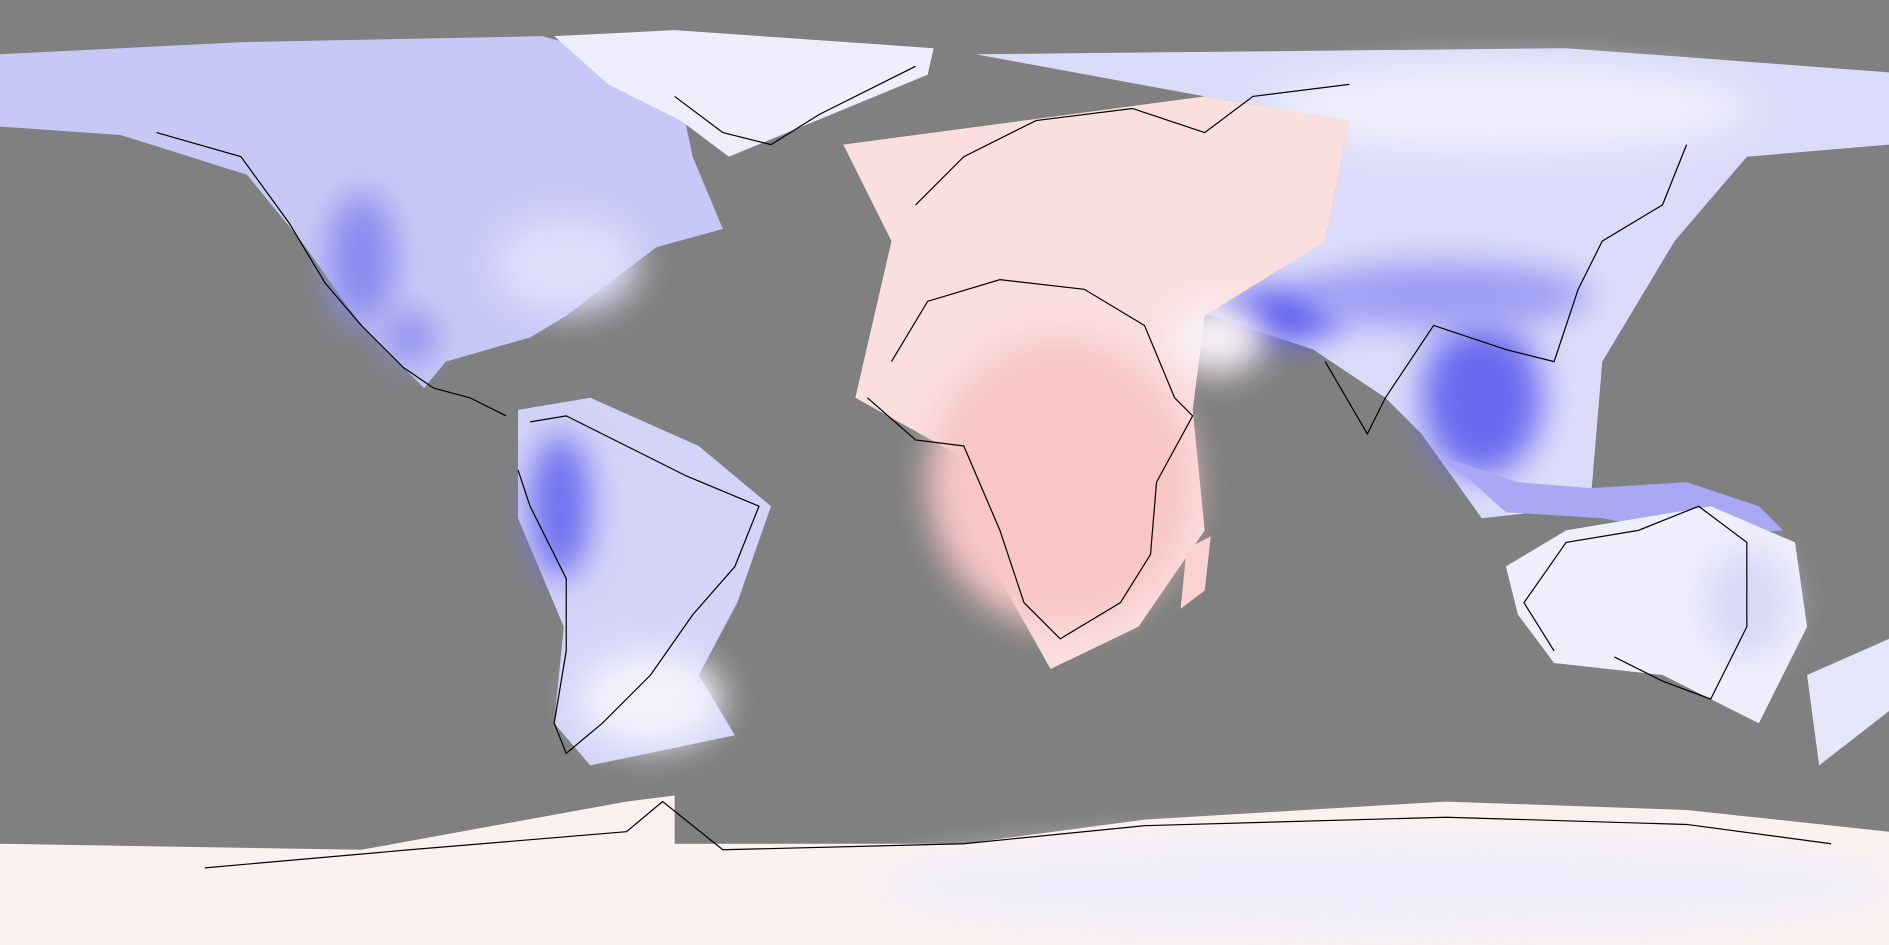 This screenshot has height=945, width=1889. I want to click on arabia-pale, so click(1216, 337).